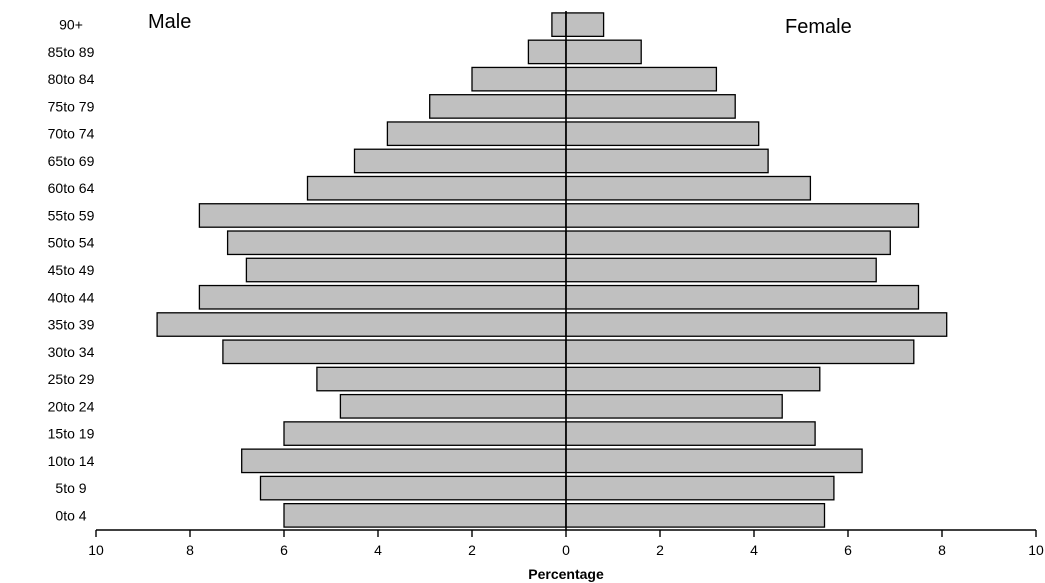  Describe the element at coordinates (70, 515) in the screenshot. I see `age-group-label: 0to 4` at that location.